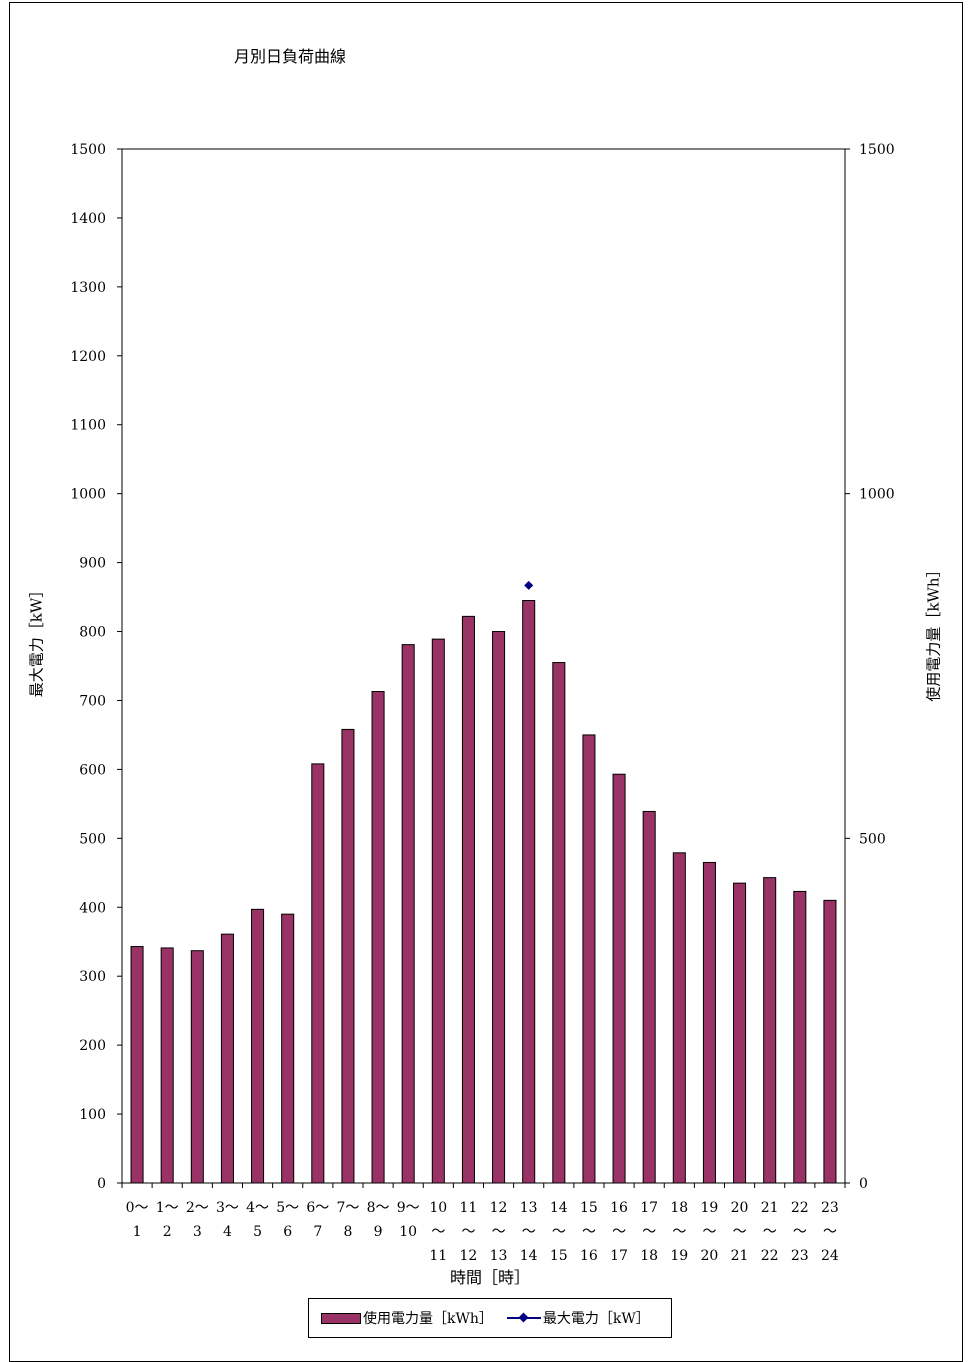  Describe the element at coordinates (870, 667) in the screenshot. I see `right-y-axis: 0 500 1000 1500` at that location.